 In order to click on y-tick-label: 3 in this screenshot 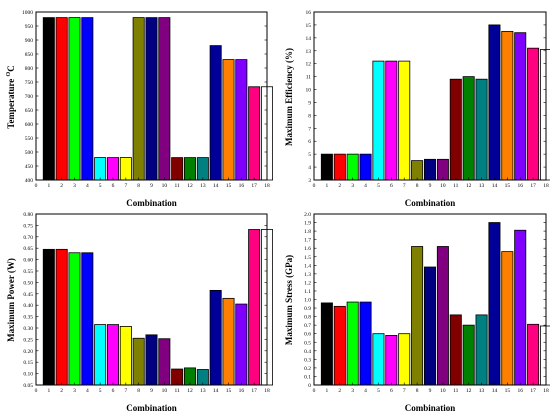, I will do `click(309, 181)`.